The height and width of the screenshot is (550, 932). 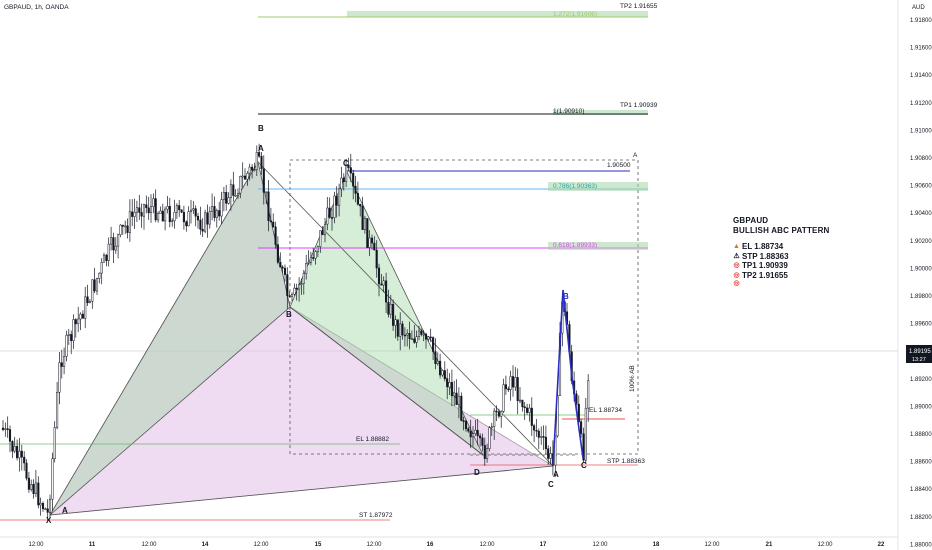 I want to click on info-entry: ◎ TP1 1.90939, so click(x=828, y=266).